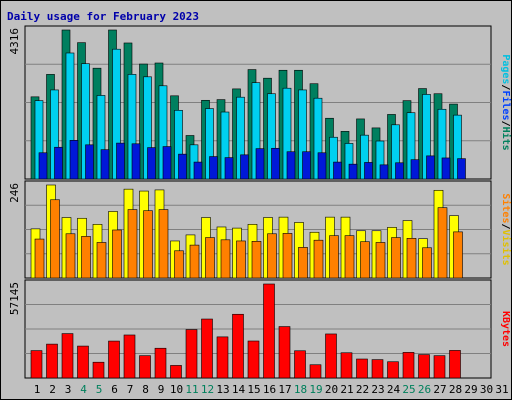 The image size is (512, 400). Describe the element at coordinates (506, 139) in the screenshot. I see `label-hits: Hits` at that location.